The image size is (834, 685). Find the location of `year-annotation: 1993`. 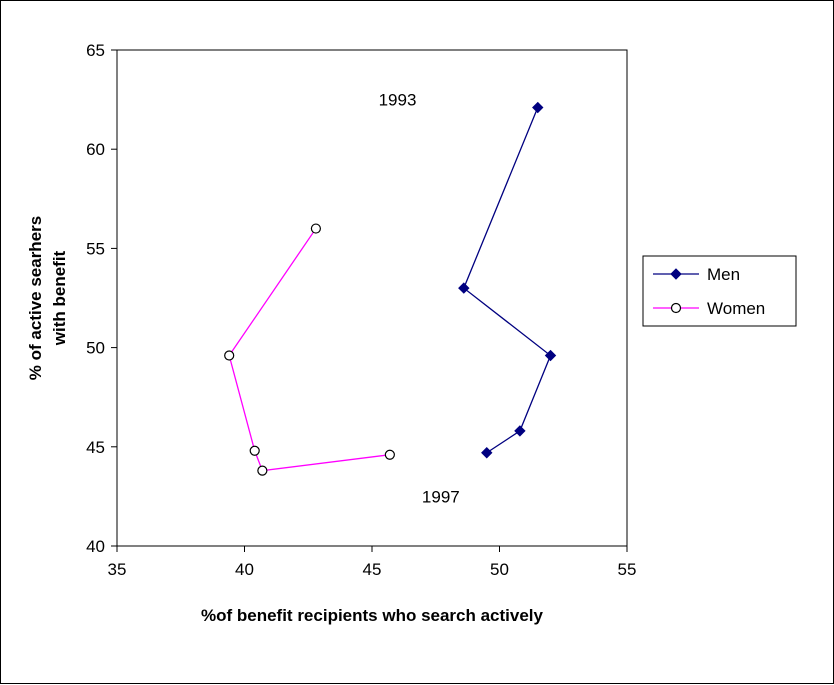

year-annotation: 1993 is located at coordinates (398, 100).